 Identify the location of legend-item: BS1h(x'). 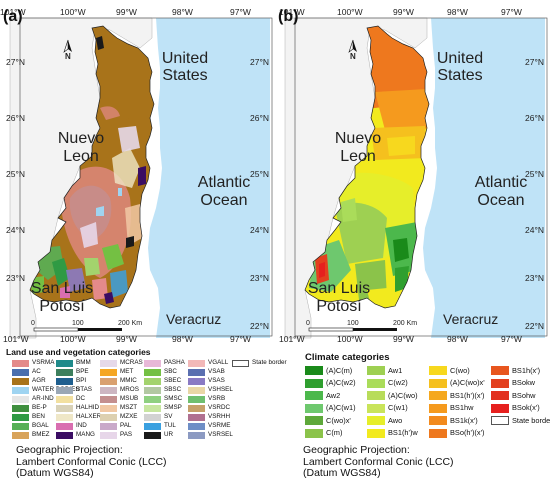
(515, 370).